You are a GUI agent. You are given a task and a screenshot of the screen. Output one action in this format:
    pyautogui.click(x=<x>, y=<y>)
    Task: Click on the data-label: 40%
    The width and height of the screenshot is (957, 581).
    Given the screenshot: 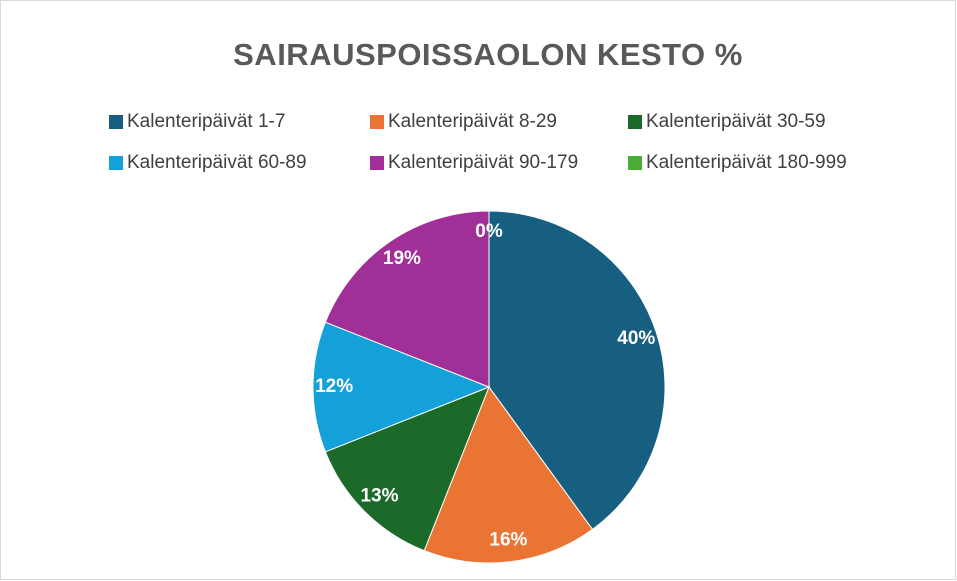 What is the action you would take?
    pyautogui.click(x=636, y=338)
    